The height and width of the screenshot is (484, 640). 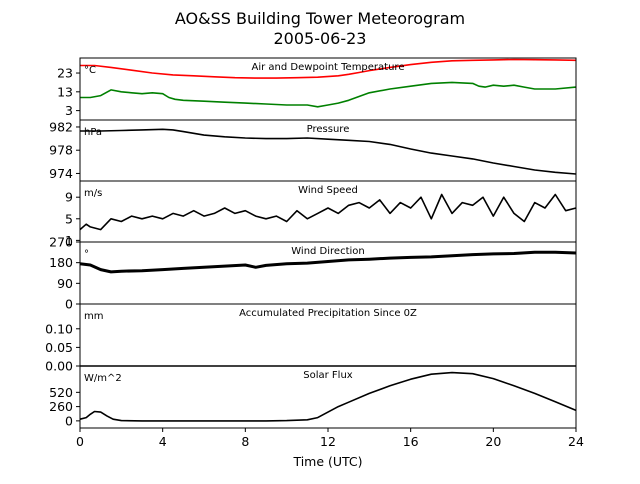 I want to click on panel-2-title: Wind Speed, so click(x=328, y=190).